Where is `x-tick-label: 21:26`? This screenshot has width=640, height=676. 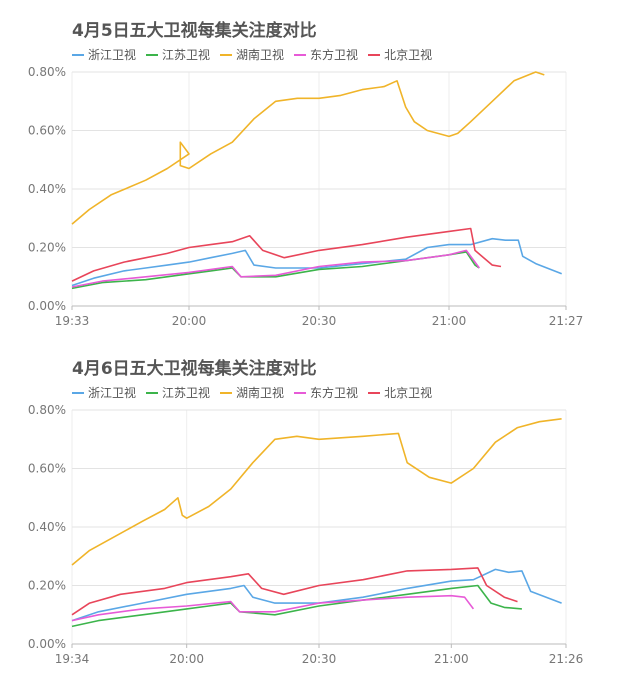 x-tick-label: 21:26 is located at coordinates (566, 659).